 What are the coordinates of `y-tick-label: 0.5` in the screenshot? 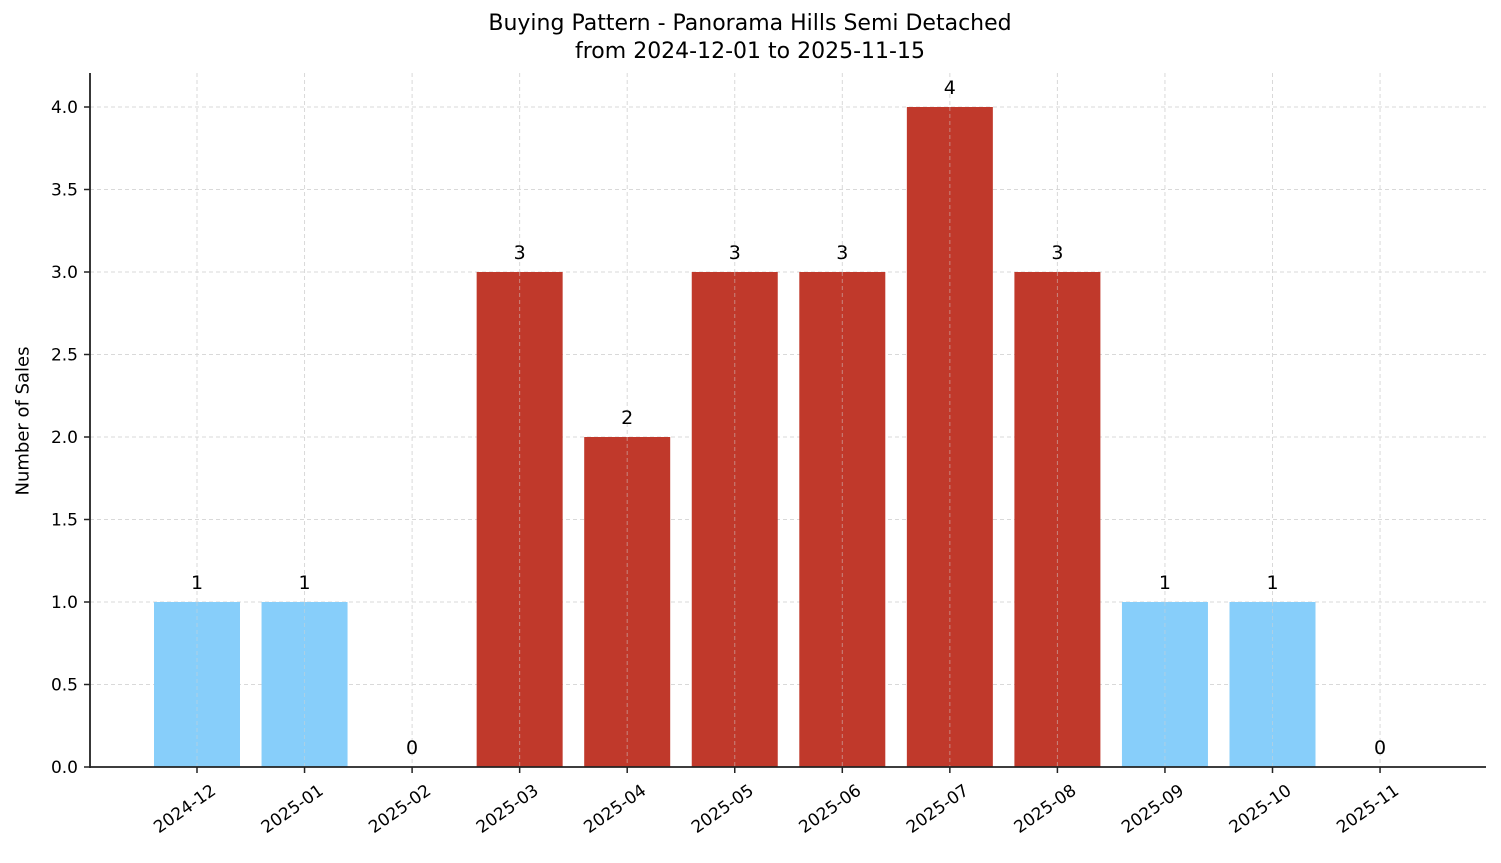 It's located at (64, 686).